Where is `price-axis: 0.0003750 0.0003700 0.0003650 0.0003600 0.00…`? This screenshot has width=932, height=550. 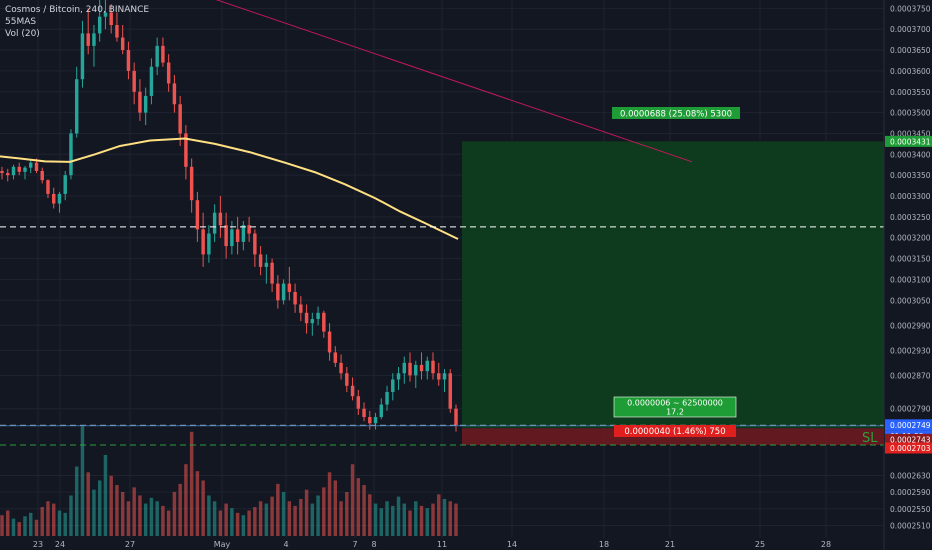 price-axis: 0.0003750 0.0003700 0.0003650 0.0003600 0.00… is located at coordinates (907, 275).